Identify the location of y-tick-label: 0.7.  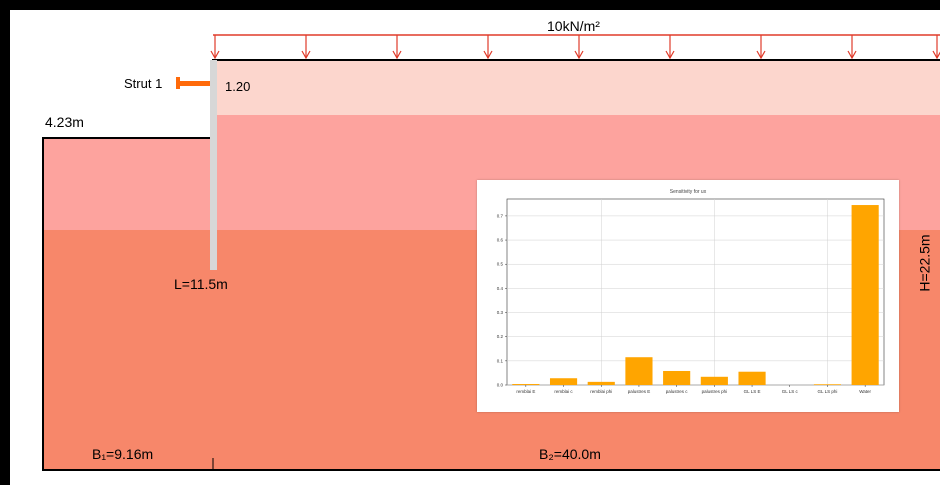
(500, 215).